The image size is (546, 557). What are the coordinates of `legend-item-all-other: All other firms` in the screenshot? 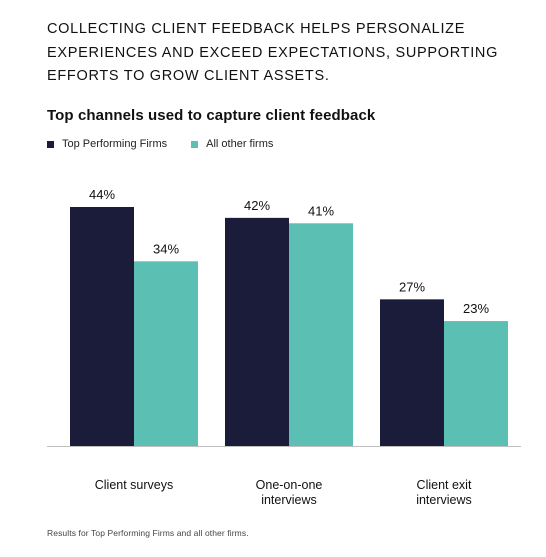 It's located at (232, 144).